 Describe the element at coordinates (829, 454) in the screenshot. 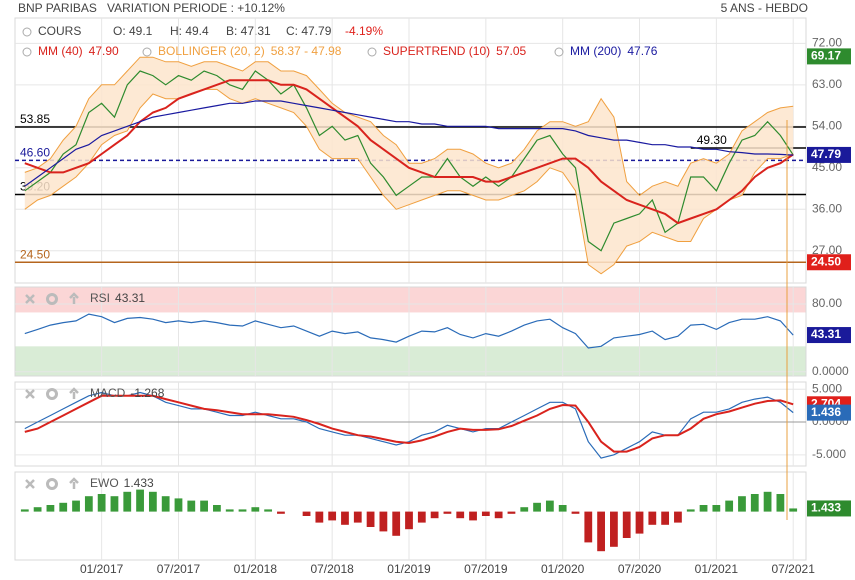

I see `y-tick-label: -5.000` at that location.